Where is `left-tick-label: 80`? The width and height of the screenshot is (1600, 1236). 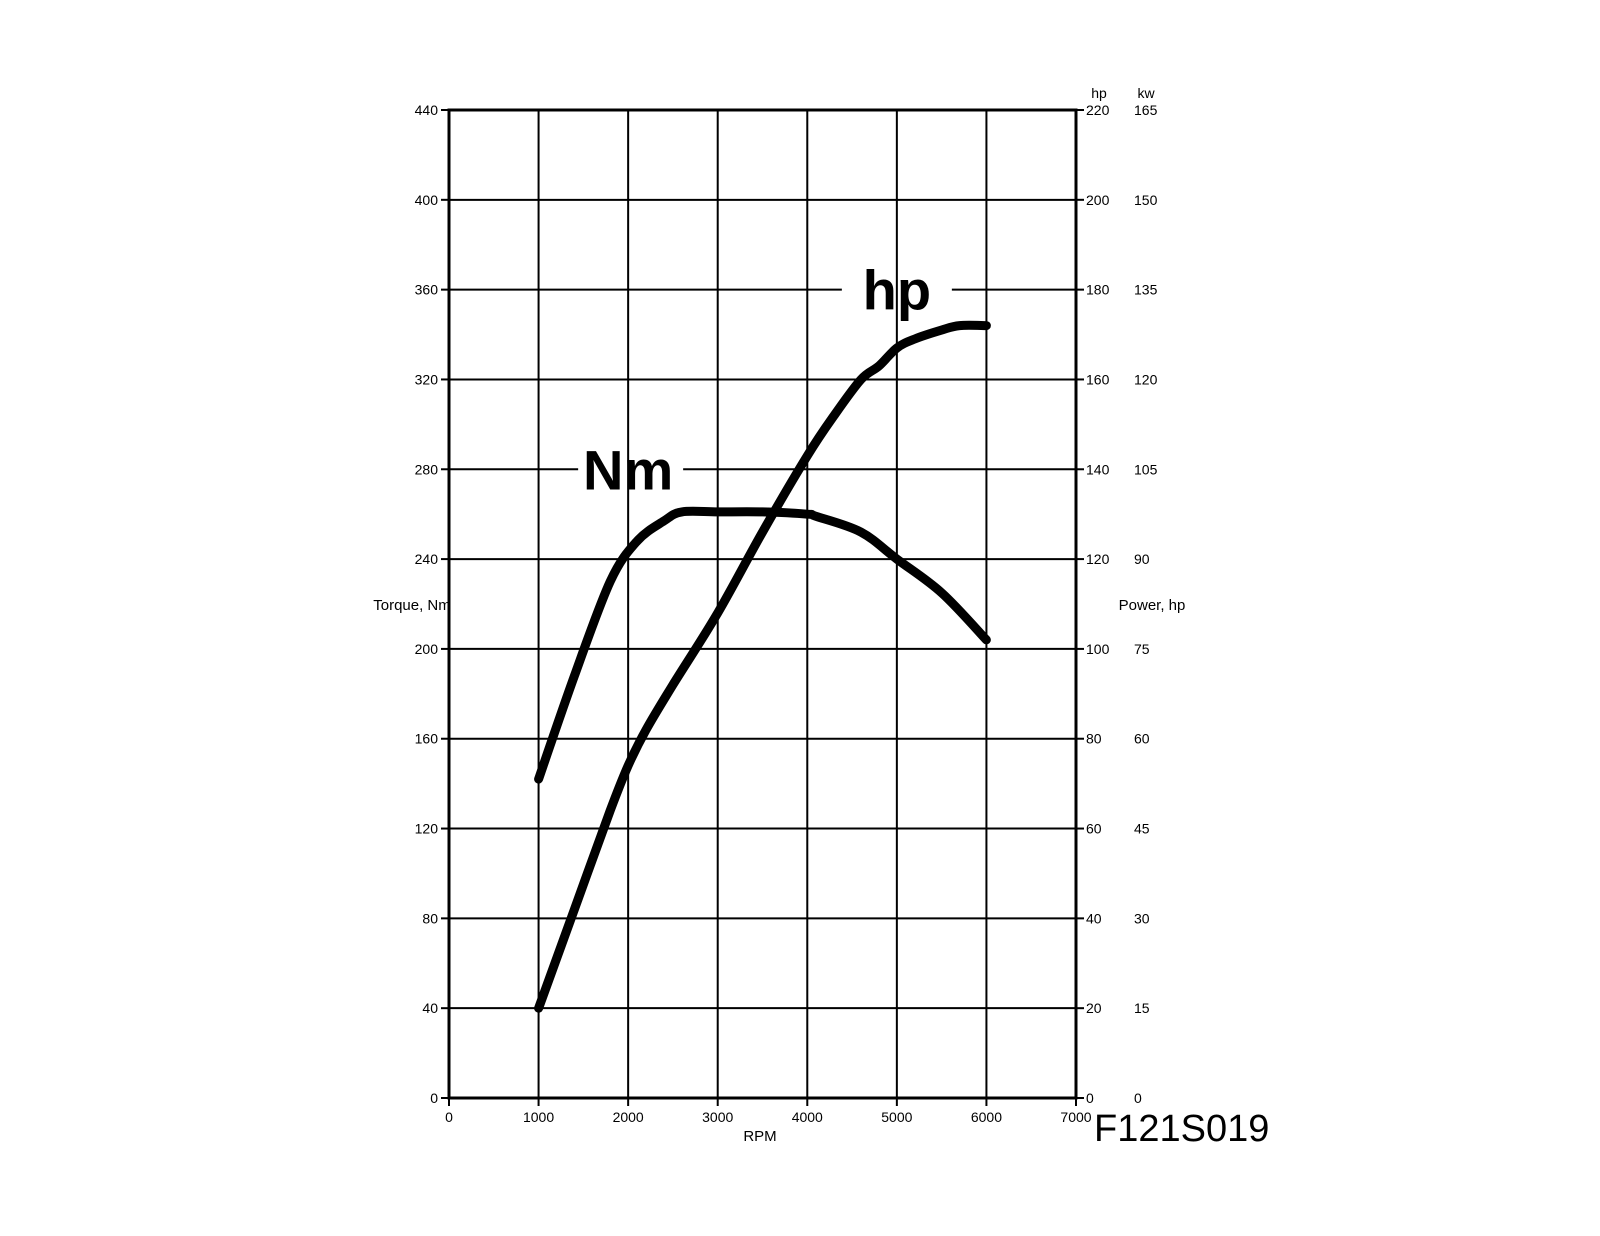 left-tick-label: 80 is located at coordinates (430, 918).